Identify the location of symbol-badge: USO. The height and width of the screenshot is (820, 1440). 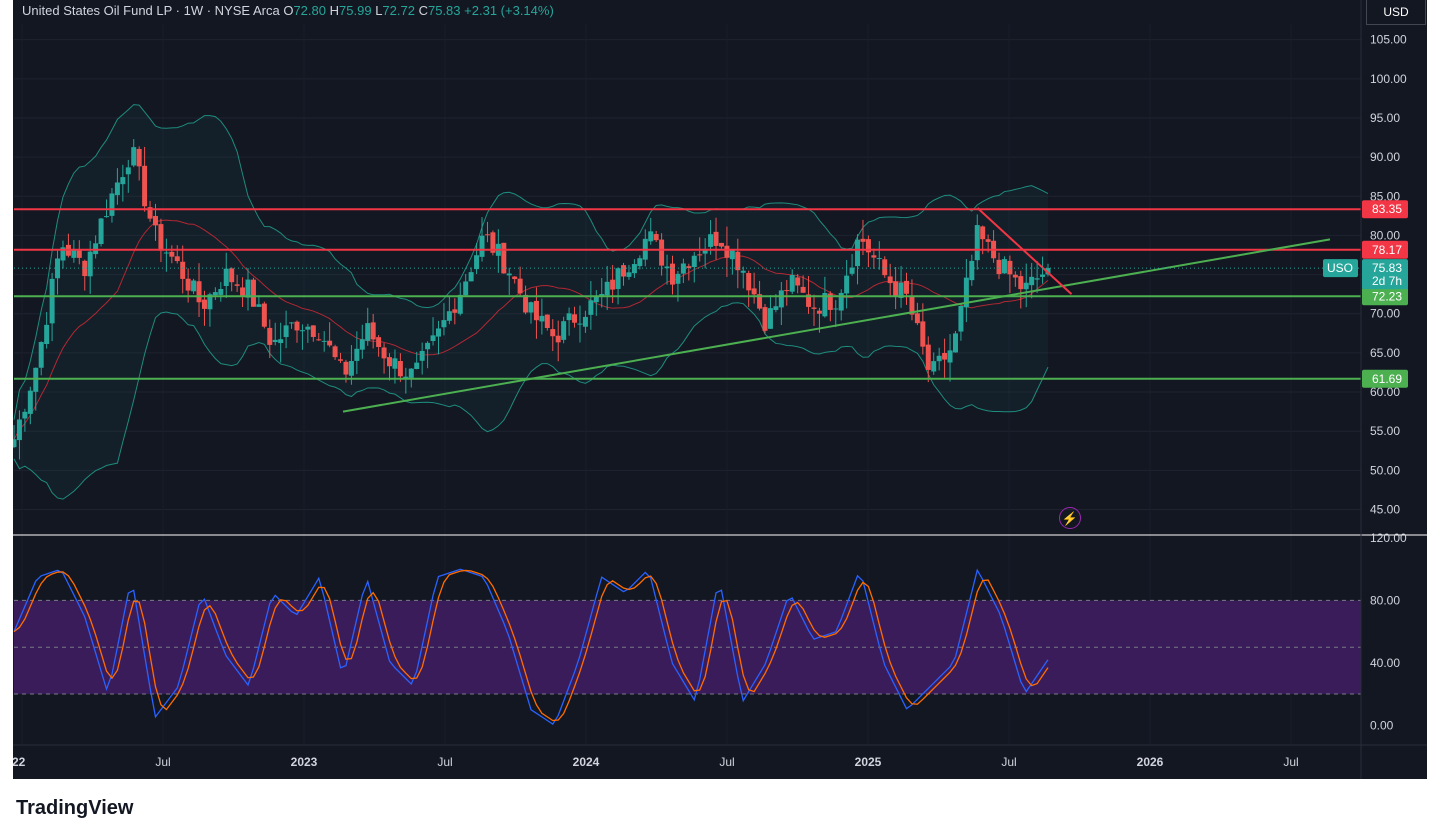
(1340, 268).